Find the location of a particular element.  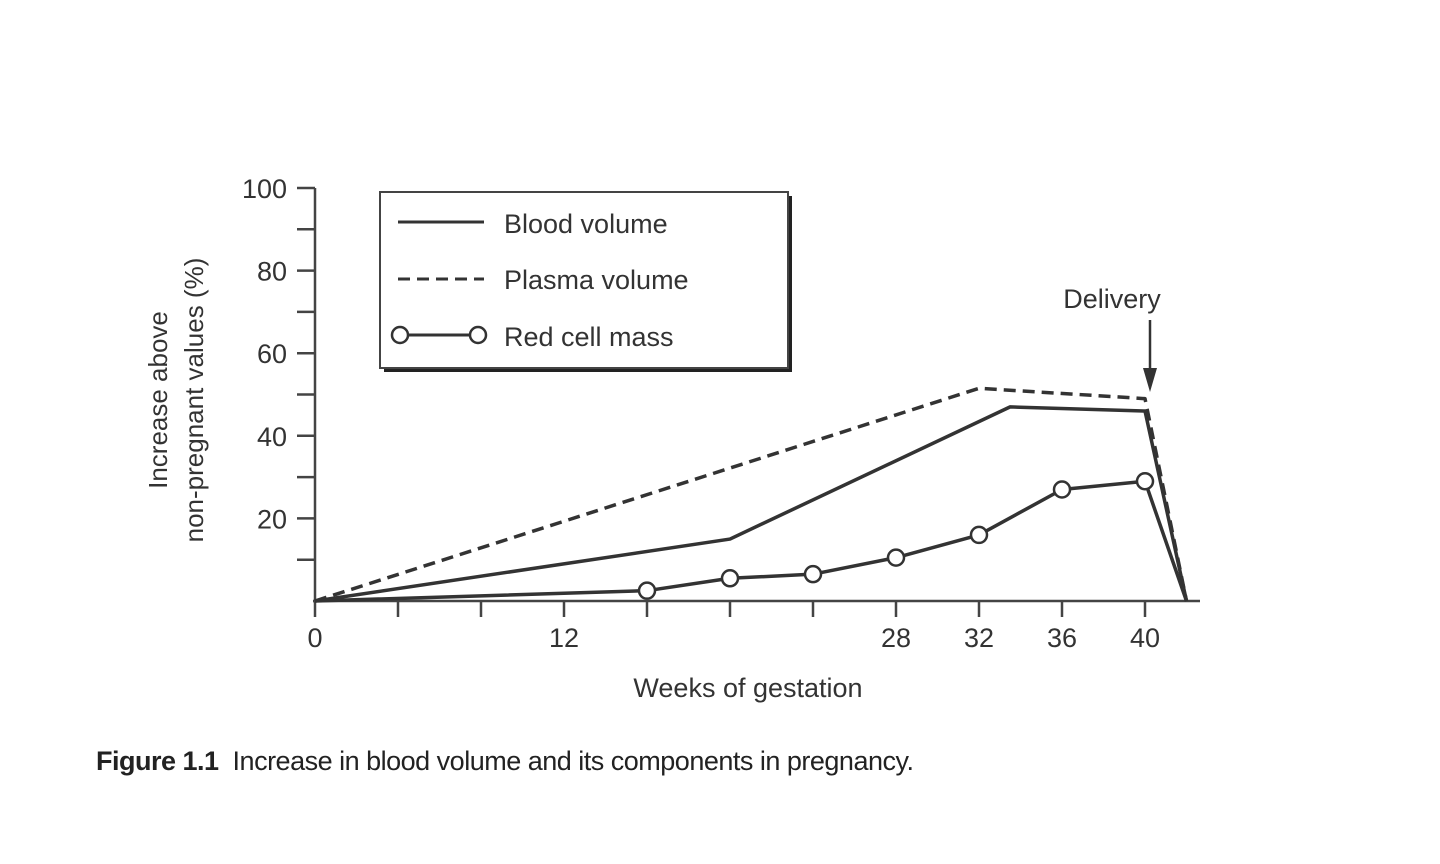

y-tick-label: 80 is located at coordinates (272, 272).